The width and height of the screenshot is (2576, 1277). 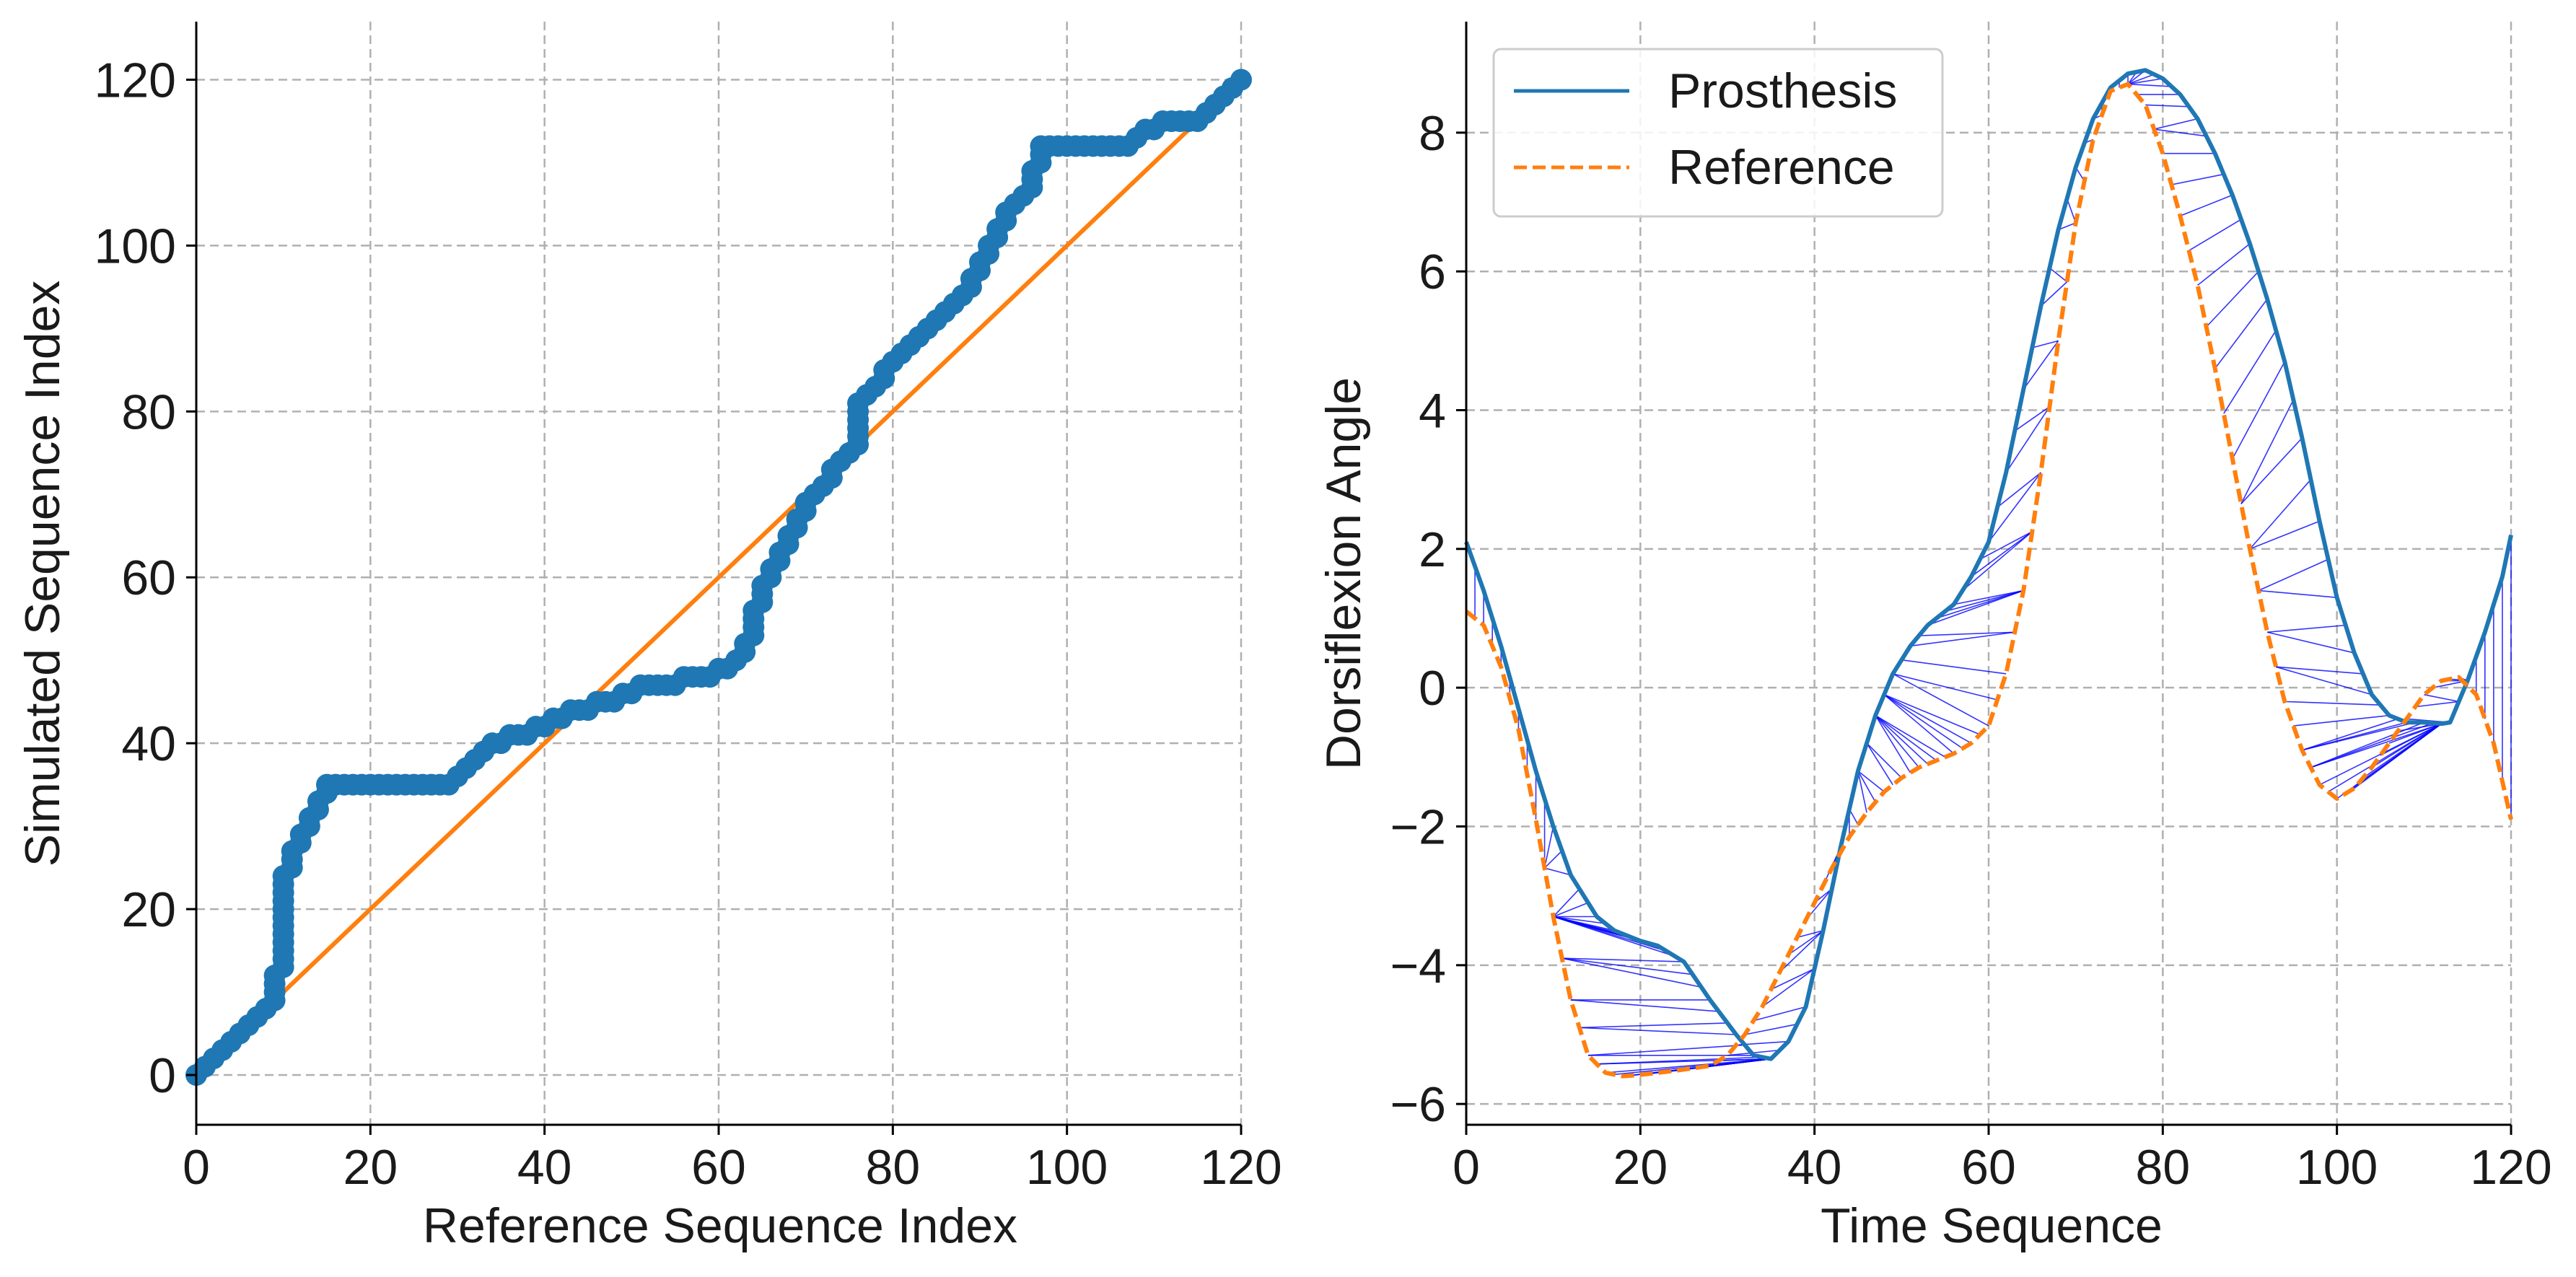 I want to click on x-tick-label-120: 120, so click(x=2510, y=1168).